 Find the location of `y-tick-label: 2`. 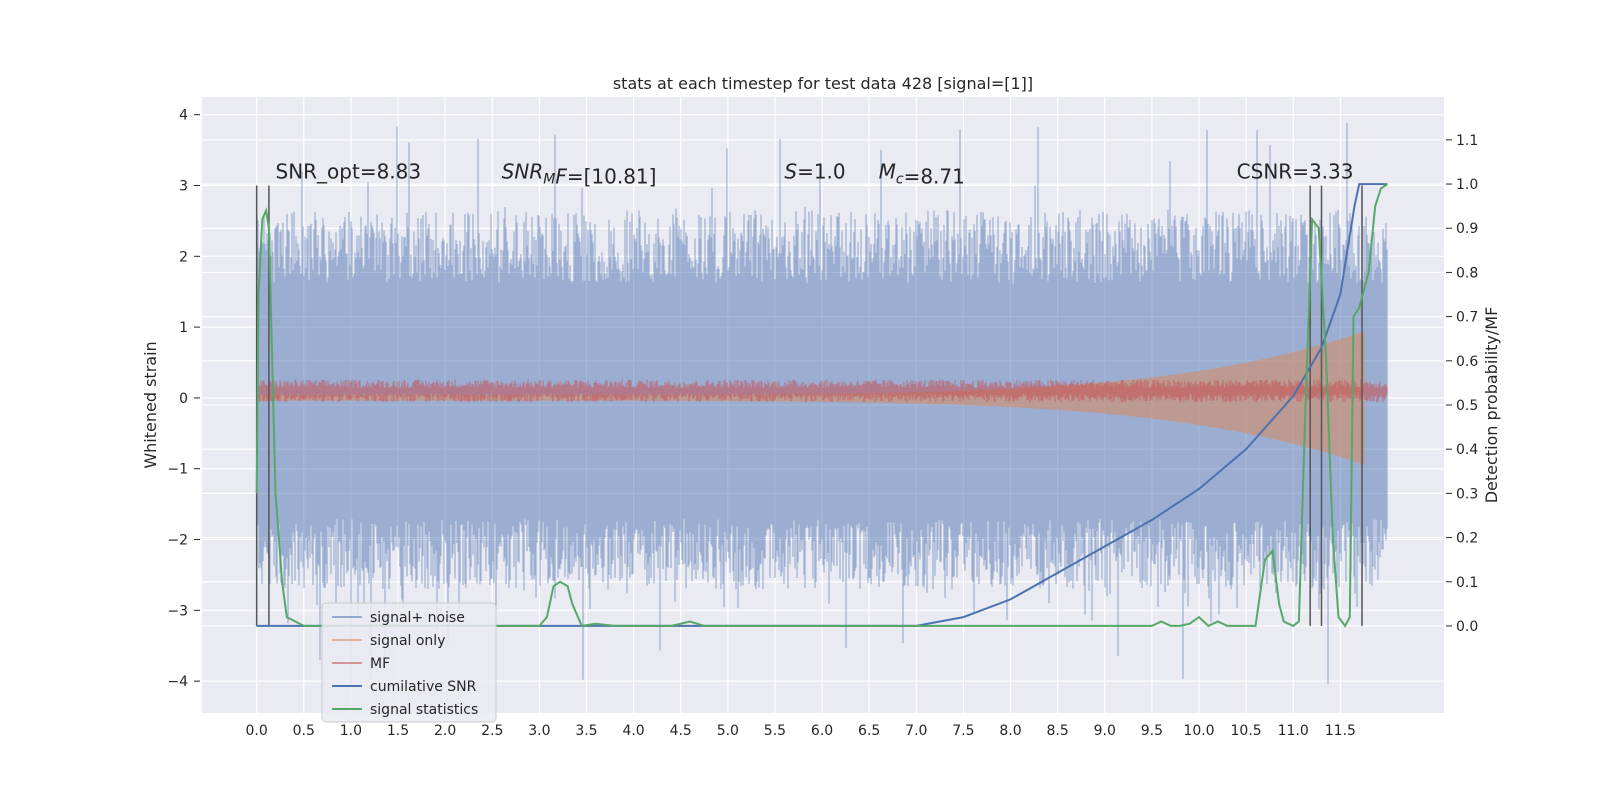

y-tick-label: 2 is located at coordinates (183, 257).